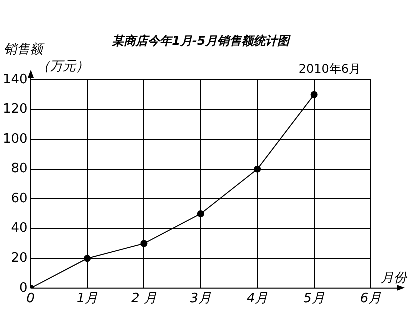  Describe the element at coordinates (15, 139) in the screenshot. I see `y-tick-label: 100` at that location.